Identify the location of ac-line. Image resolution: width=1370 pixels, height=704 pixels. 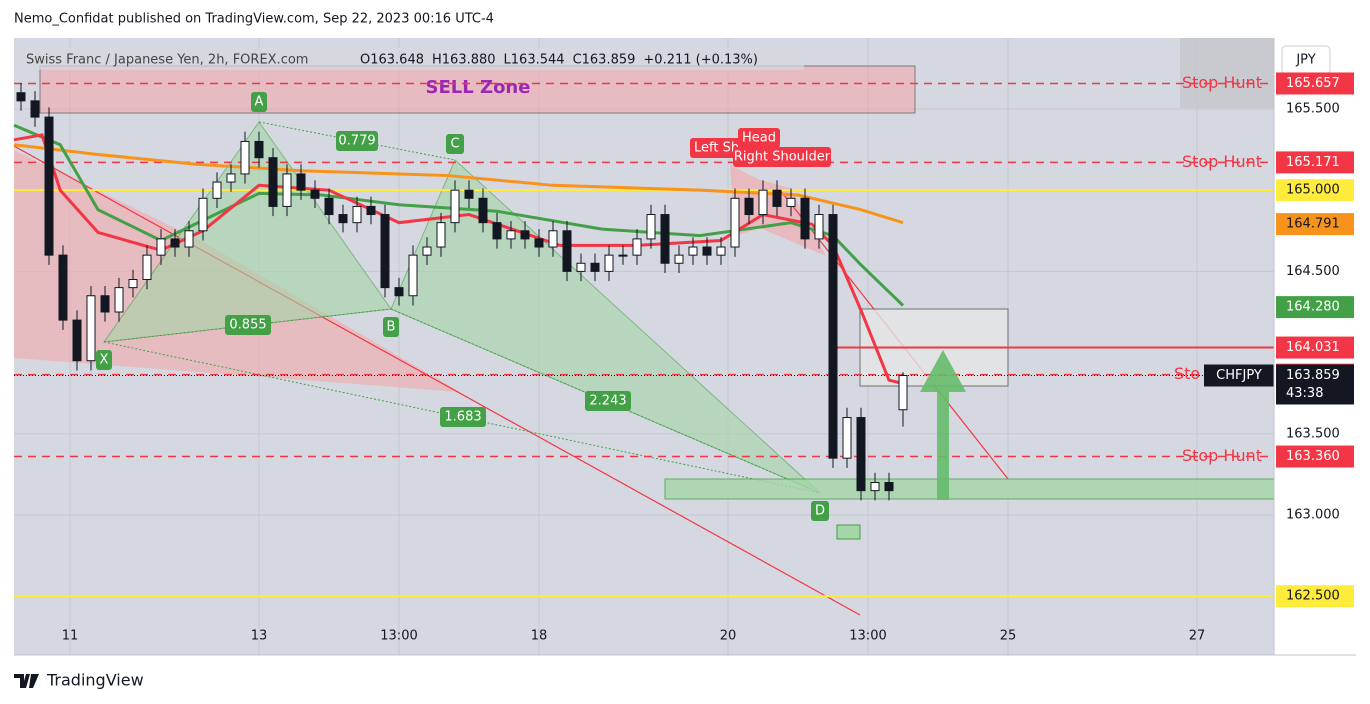
(357, 141).